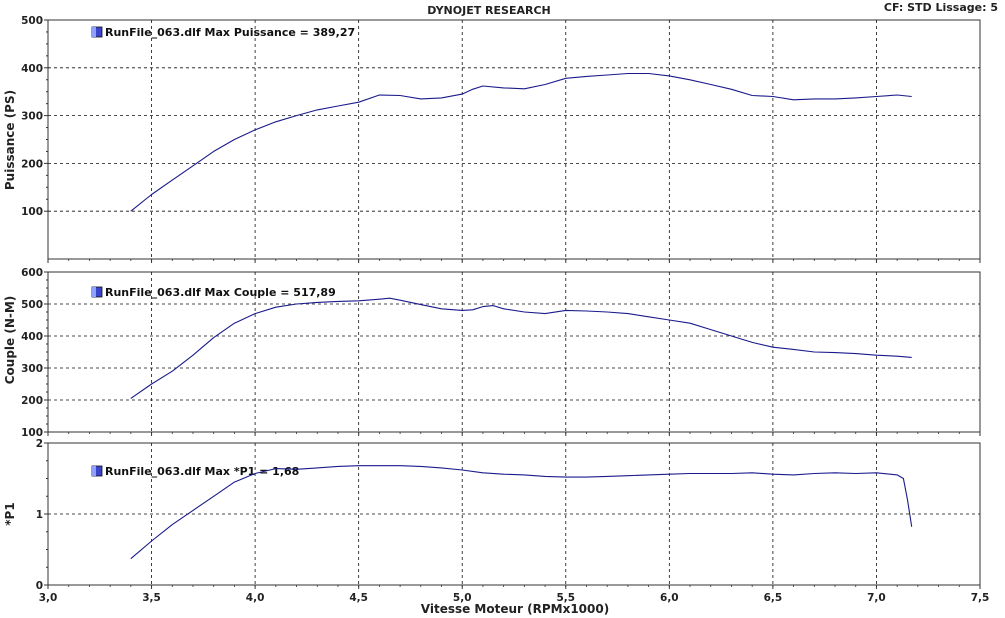  Describe the element at coordinates (202, 471) in the screenshot. I see `legend-label: RunFile_063.dlf Max *P1 = 1,68` at that location.